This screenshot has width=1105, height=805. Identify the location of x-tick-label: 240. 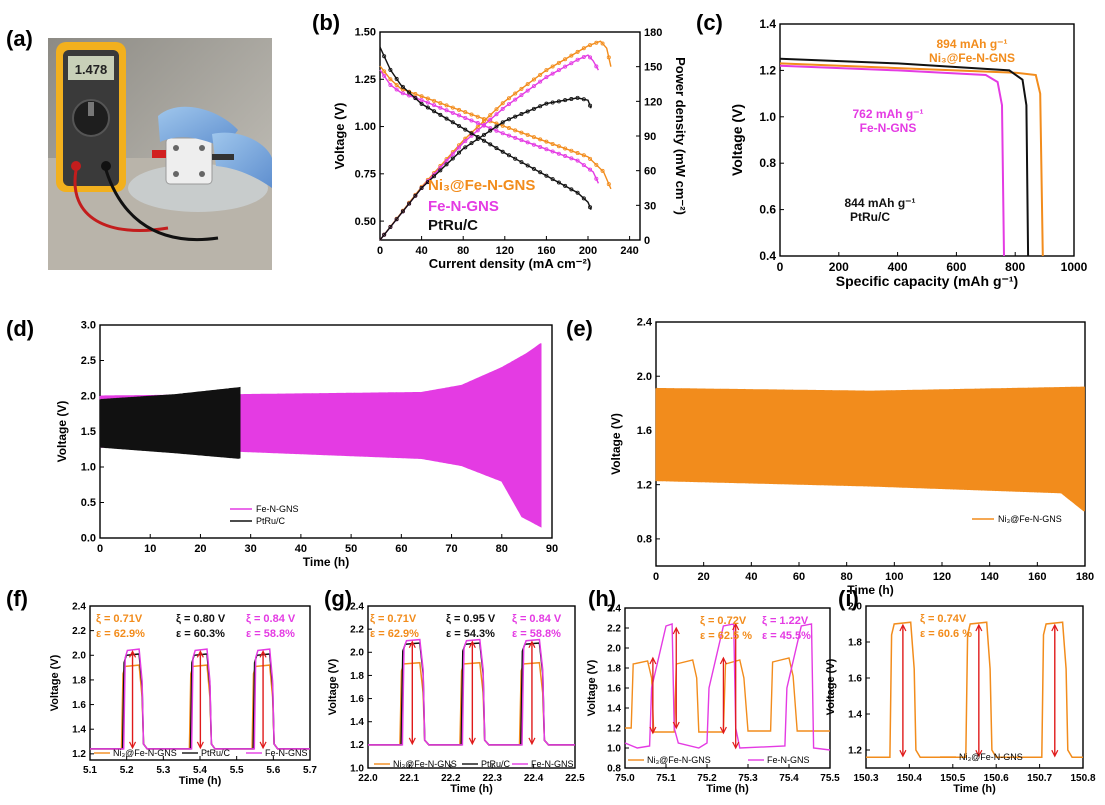
(629, 251).